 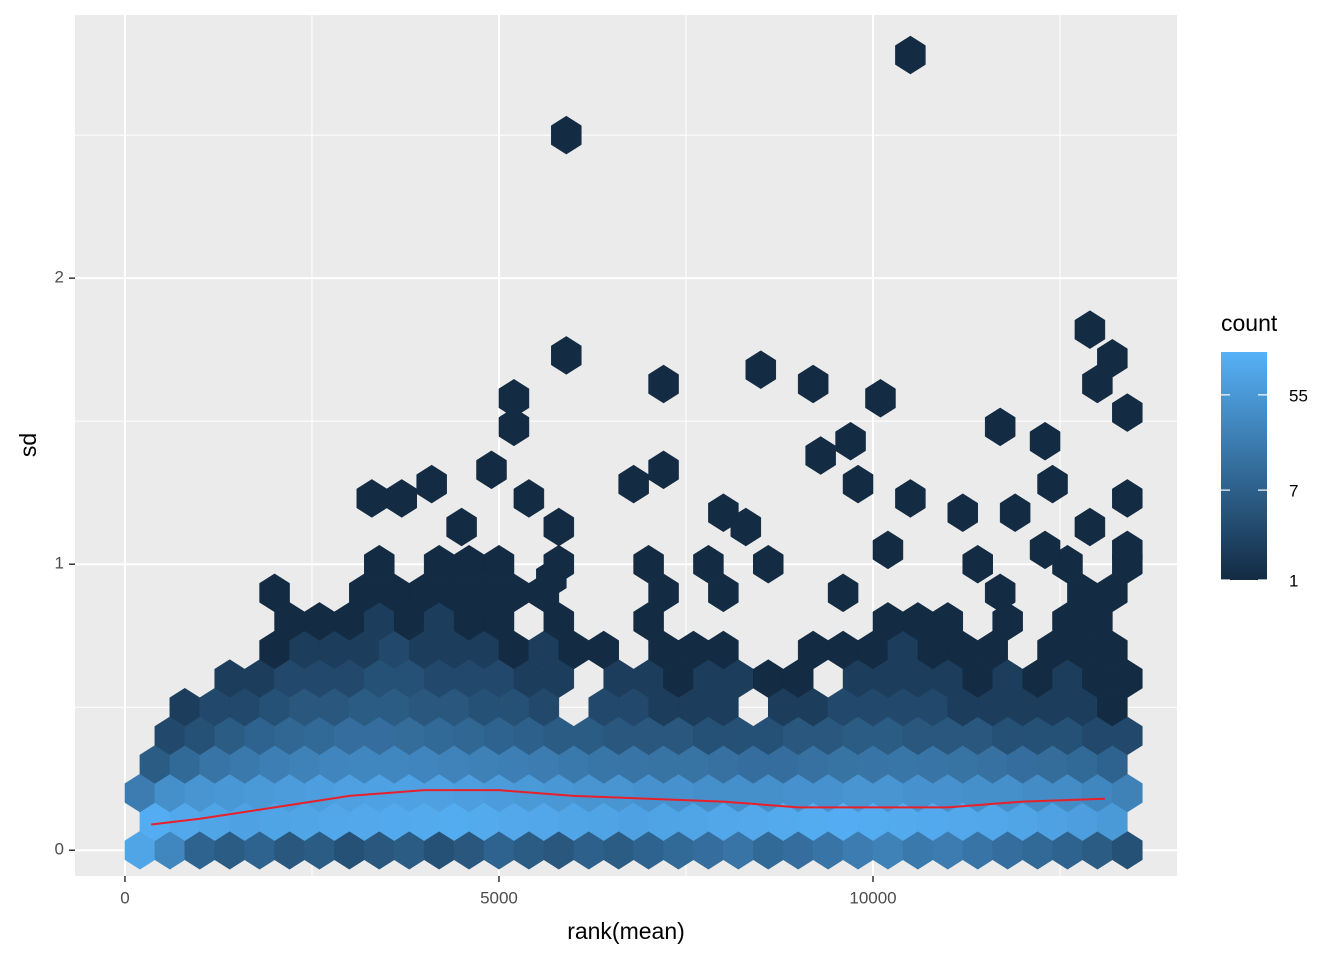 I want to click on x-tick-label: 5000, so click(x=499, y=897).